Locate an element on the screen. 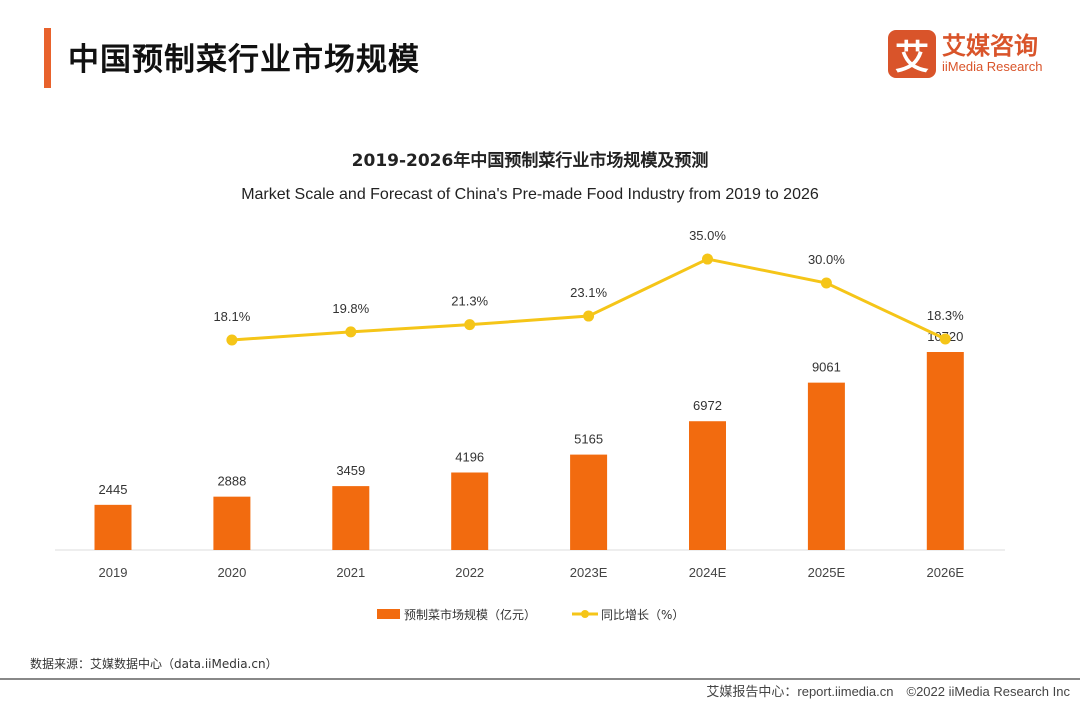 The image size is (1080, 702). growth-label: 18.3% is located at coordinates (945, 315).